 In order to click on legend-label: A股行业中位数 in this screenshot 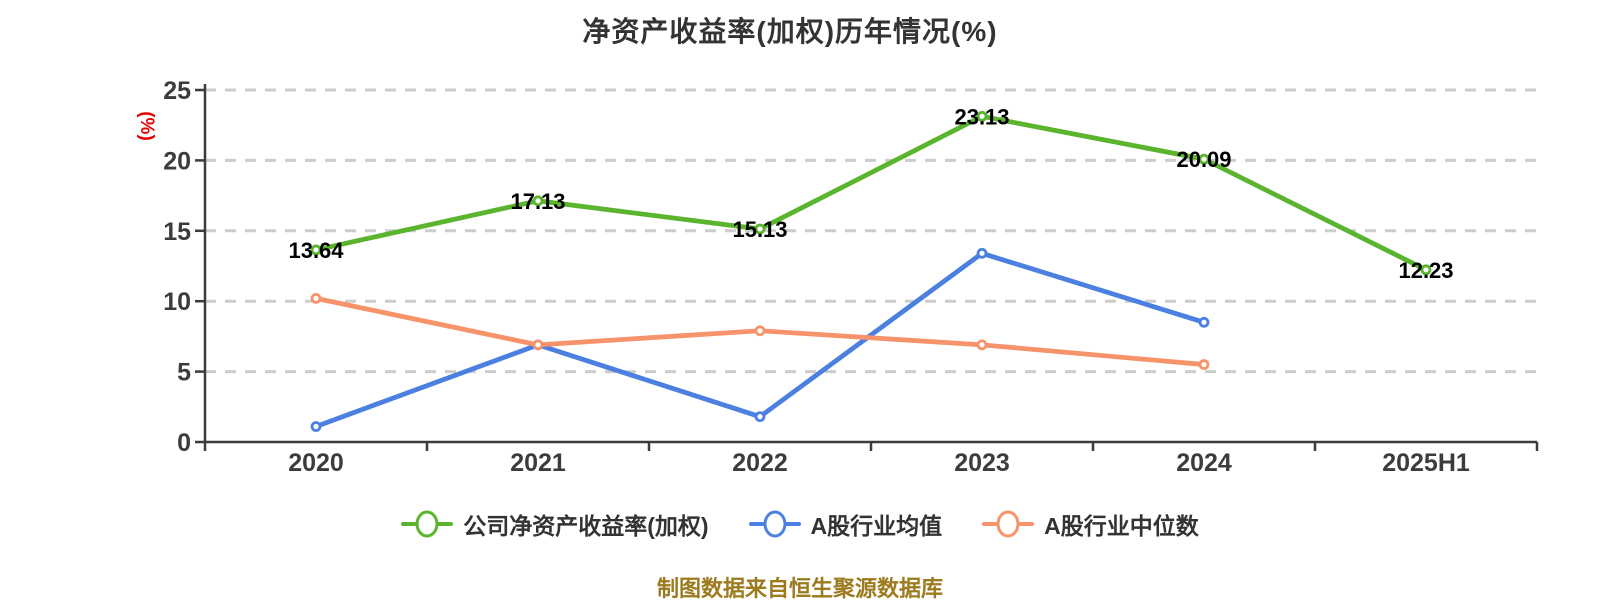, I will do `click(1121, 526)`.